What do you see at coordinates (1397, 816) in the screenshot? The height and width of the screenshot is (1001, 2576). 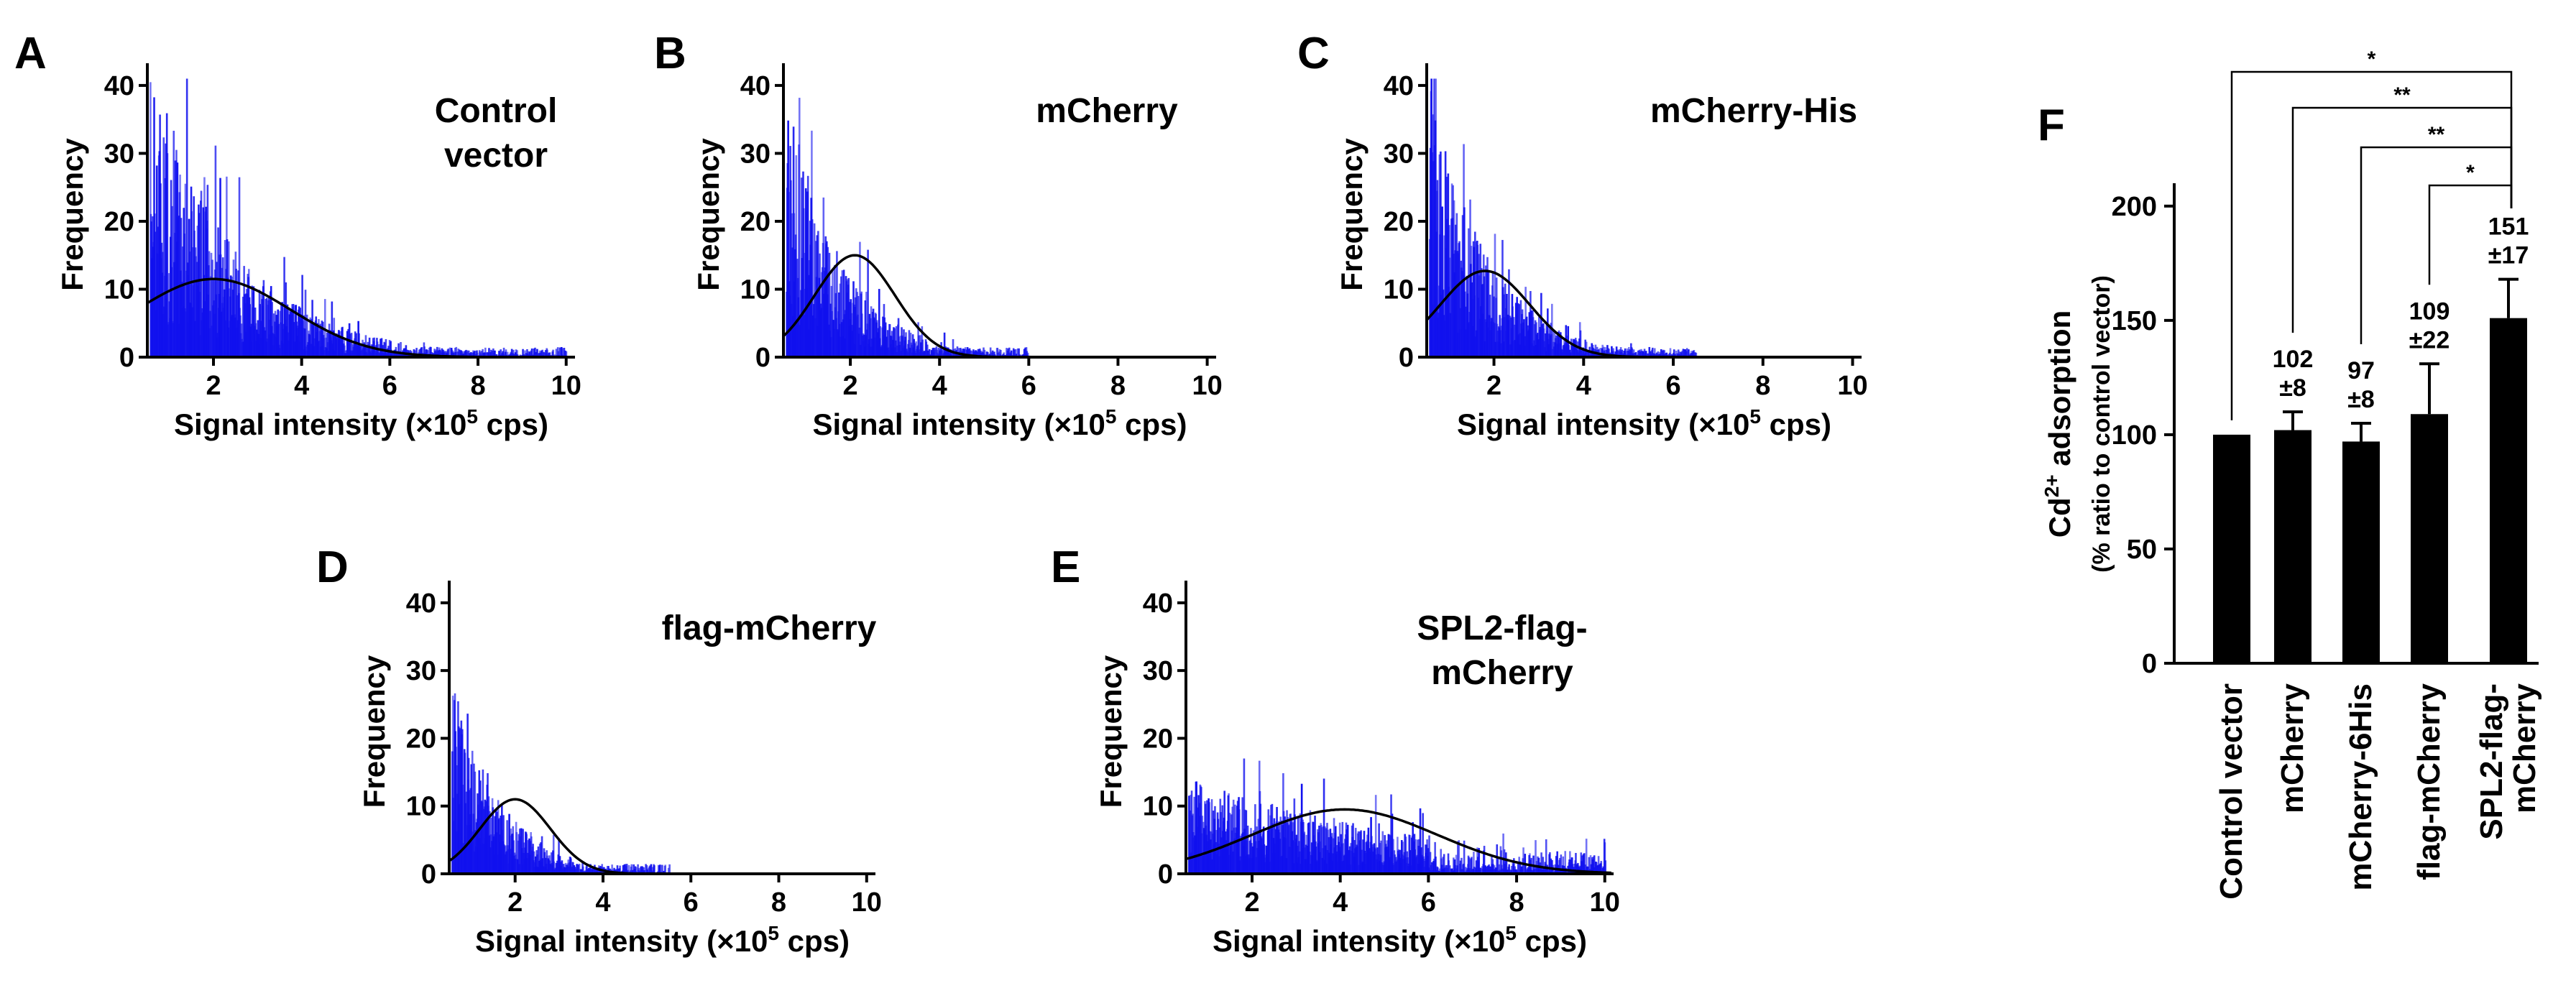 I see `histogram-bars` at bounding box center [1397, 816].